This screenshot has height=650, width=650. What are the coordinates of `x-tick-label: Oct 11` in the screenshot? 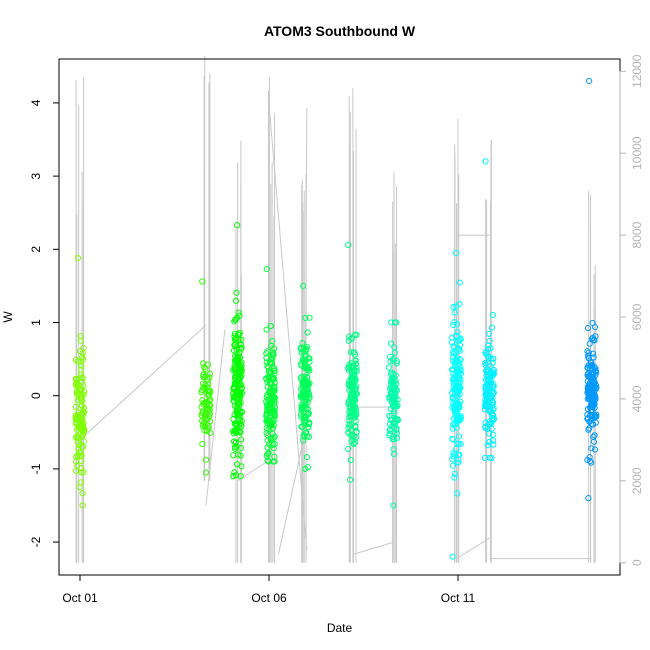 It's located at (458, 598).